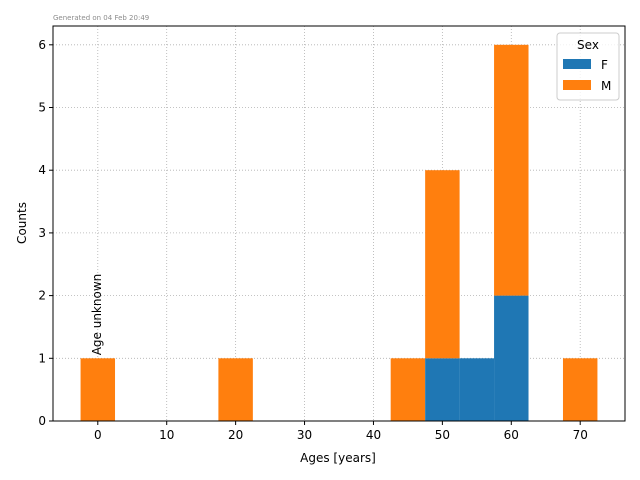  What do you see at coordinates (338, 458) in the screenshot?
I see `x-axis-label: Ages [years]` at bounding box center [338, 458].